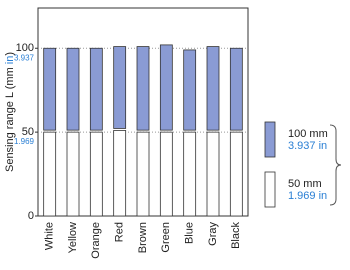 The height and width of the screenshot is (270, 350). What do you see at coordinates (335, 165) in the screenshot?
I see `legend-brace` at bounding box center [335, 165].